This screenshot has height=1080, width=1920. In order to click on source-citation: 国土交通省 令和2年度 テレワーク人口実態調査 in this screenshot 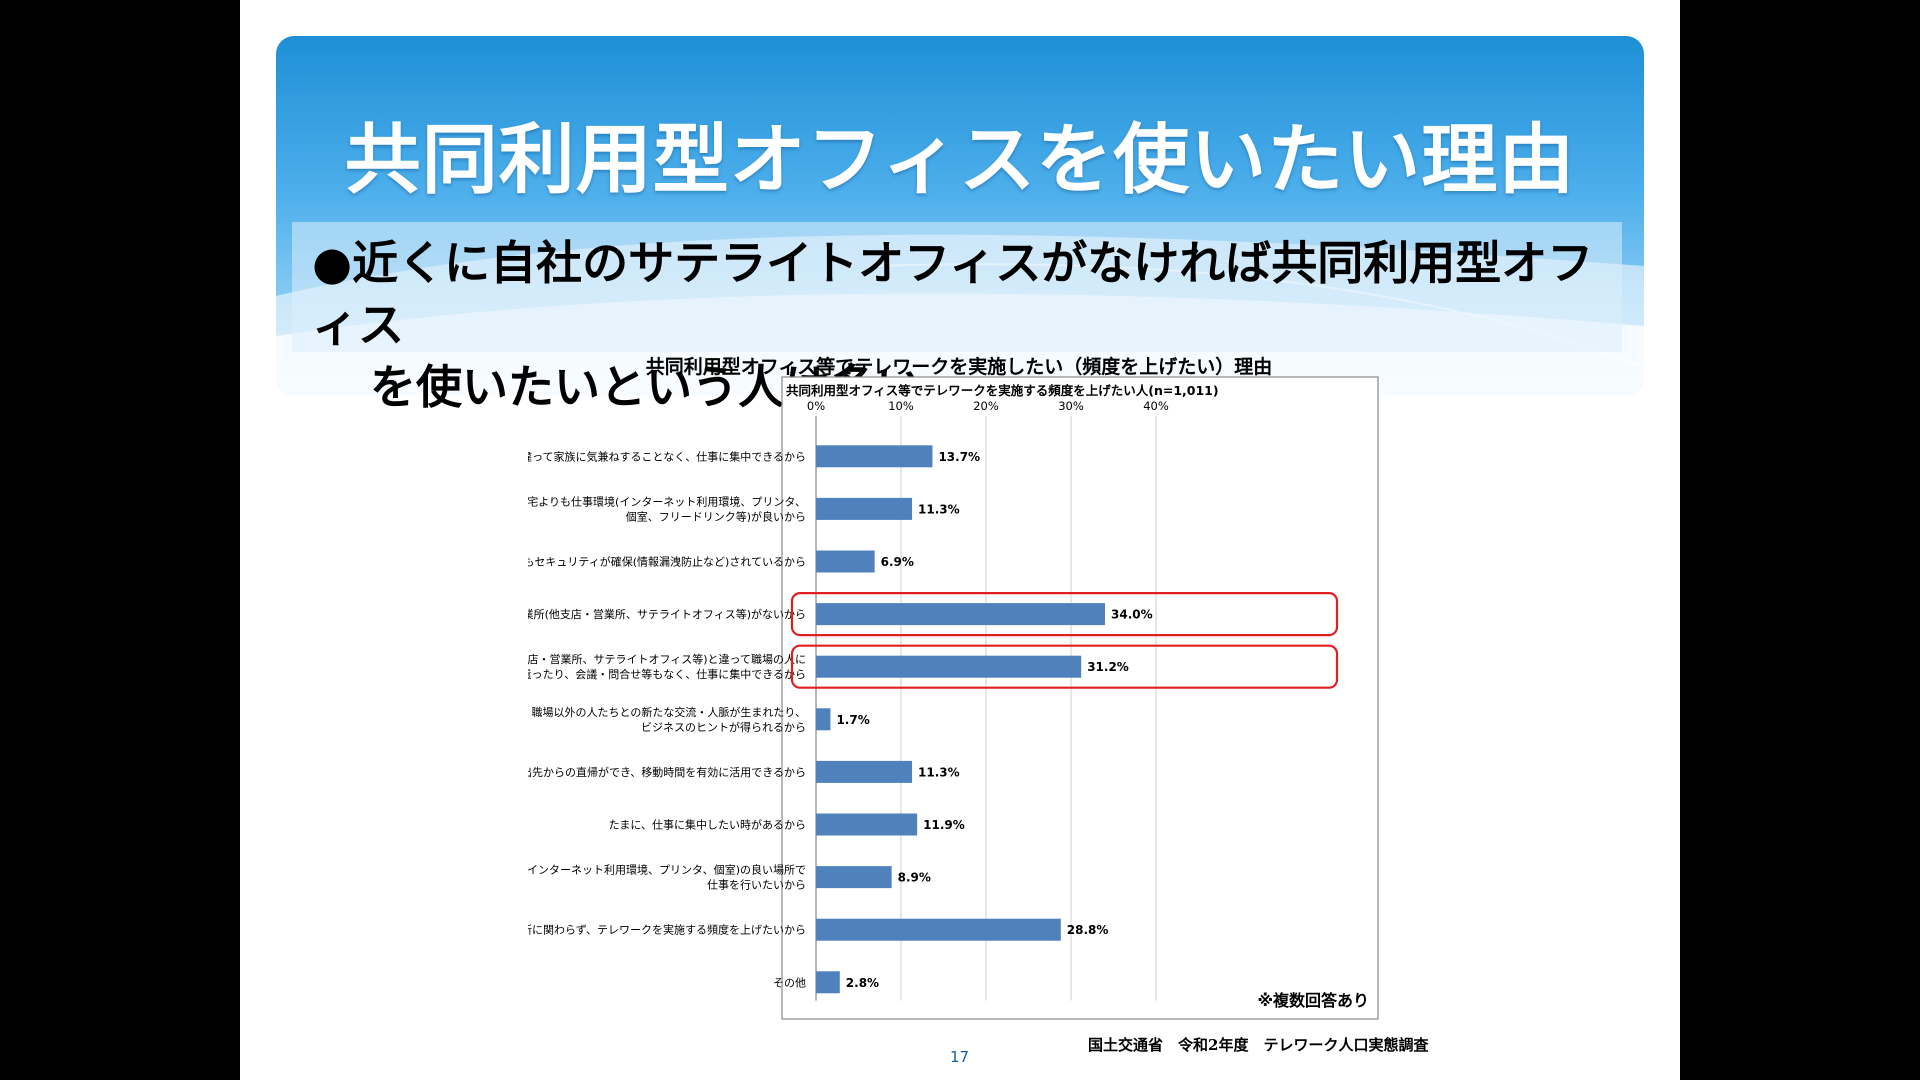, I will do `click(1258, 1045)`.